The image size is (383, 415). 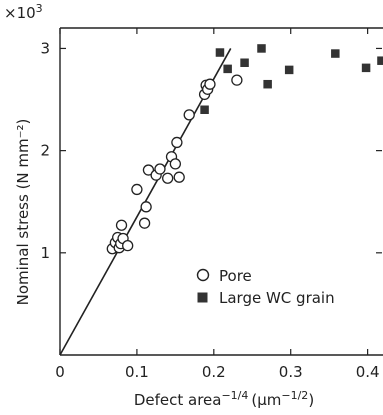 What do you see at coordinates (368, 372) in the screenshot?
I see `x-tick-label: 0.4` at bounding box center [368, 372].